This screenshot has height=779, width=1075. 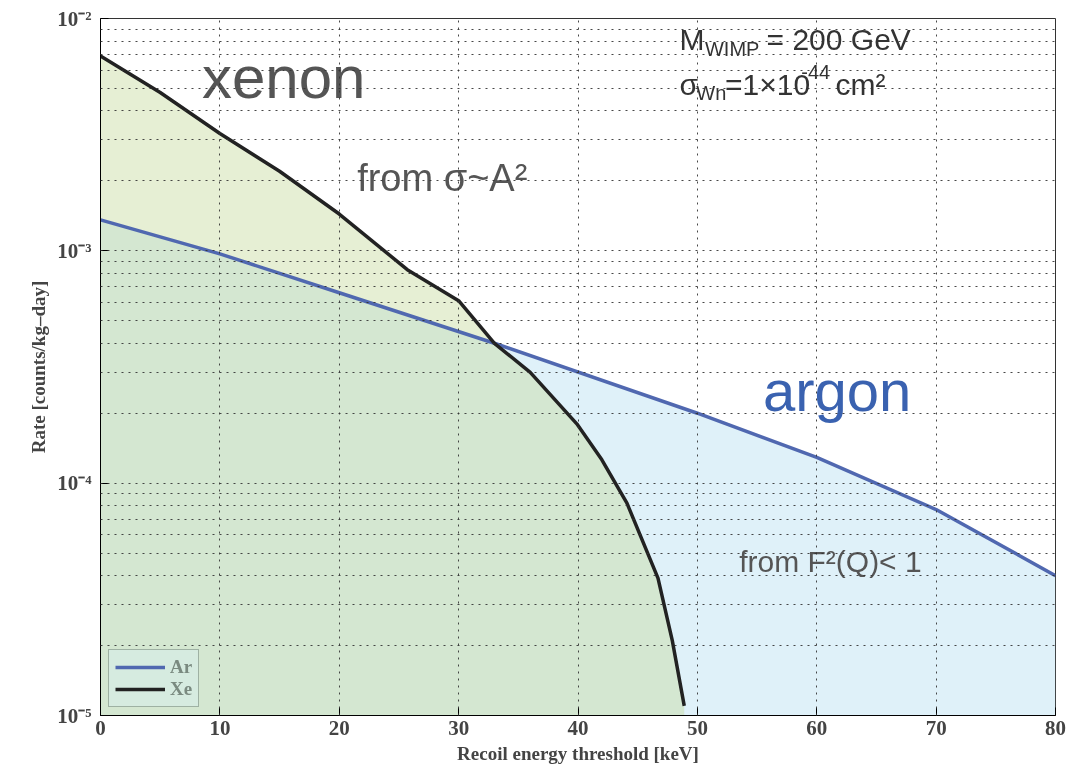 What do you see at coordinates (75, 483) in the screenshot?
I see `y-tick-label: 10⁻⁴` at bounding box center [75, 483].